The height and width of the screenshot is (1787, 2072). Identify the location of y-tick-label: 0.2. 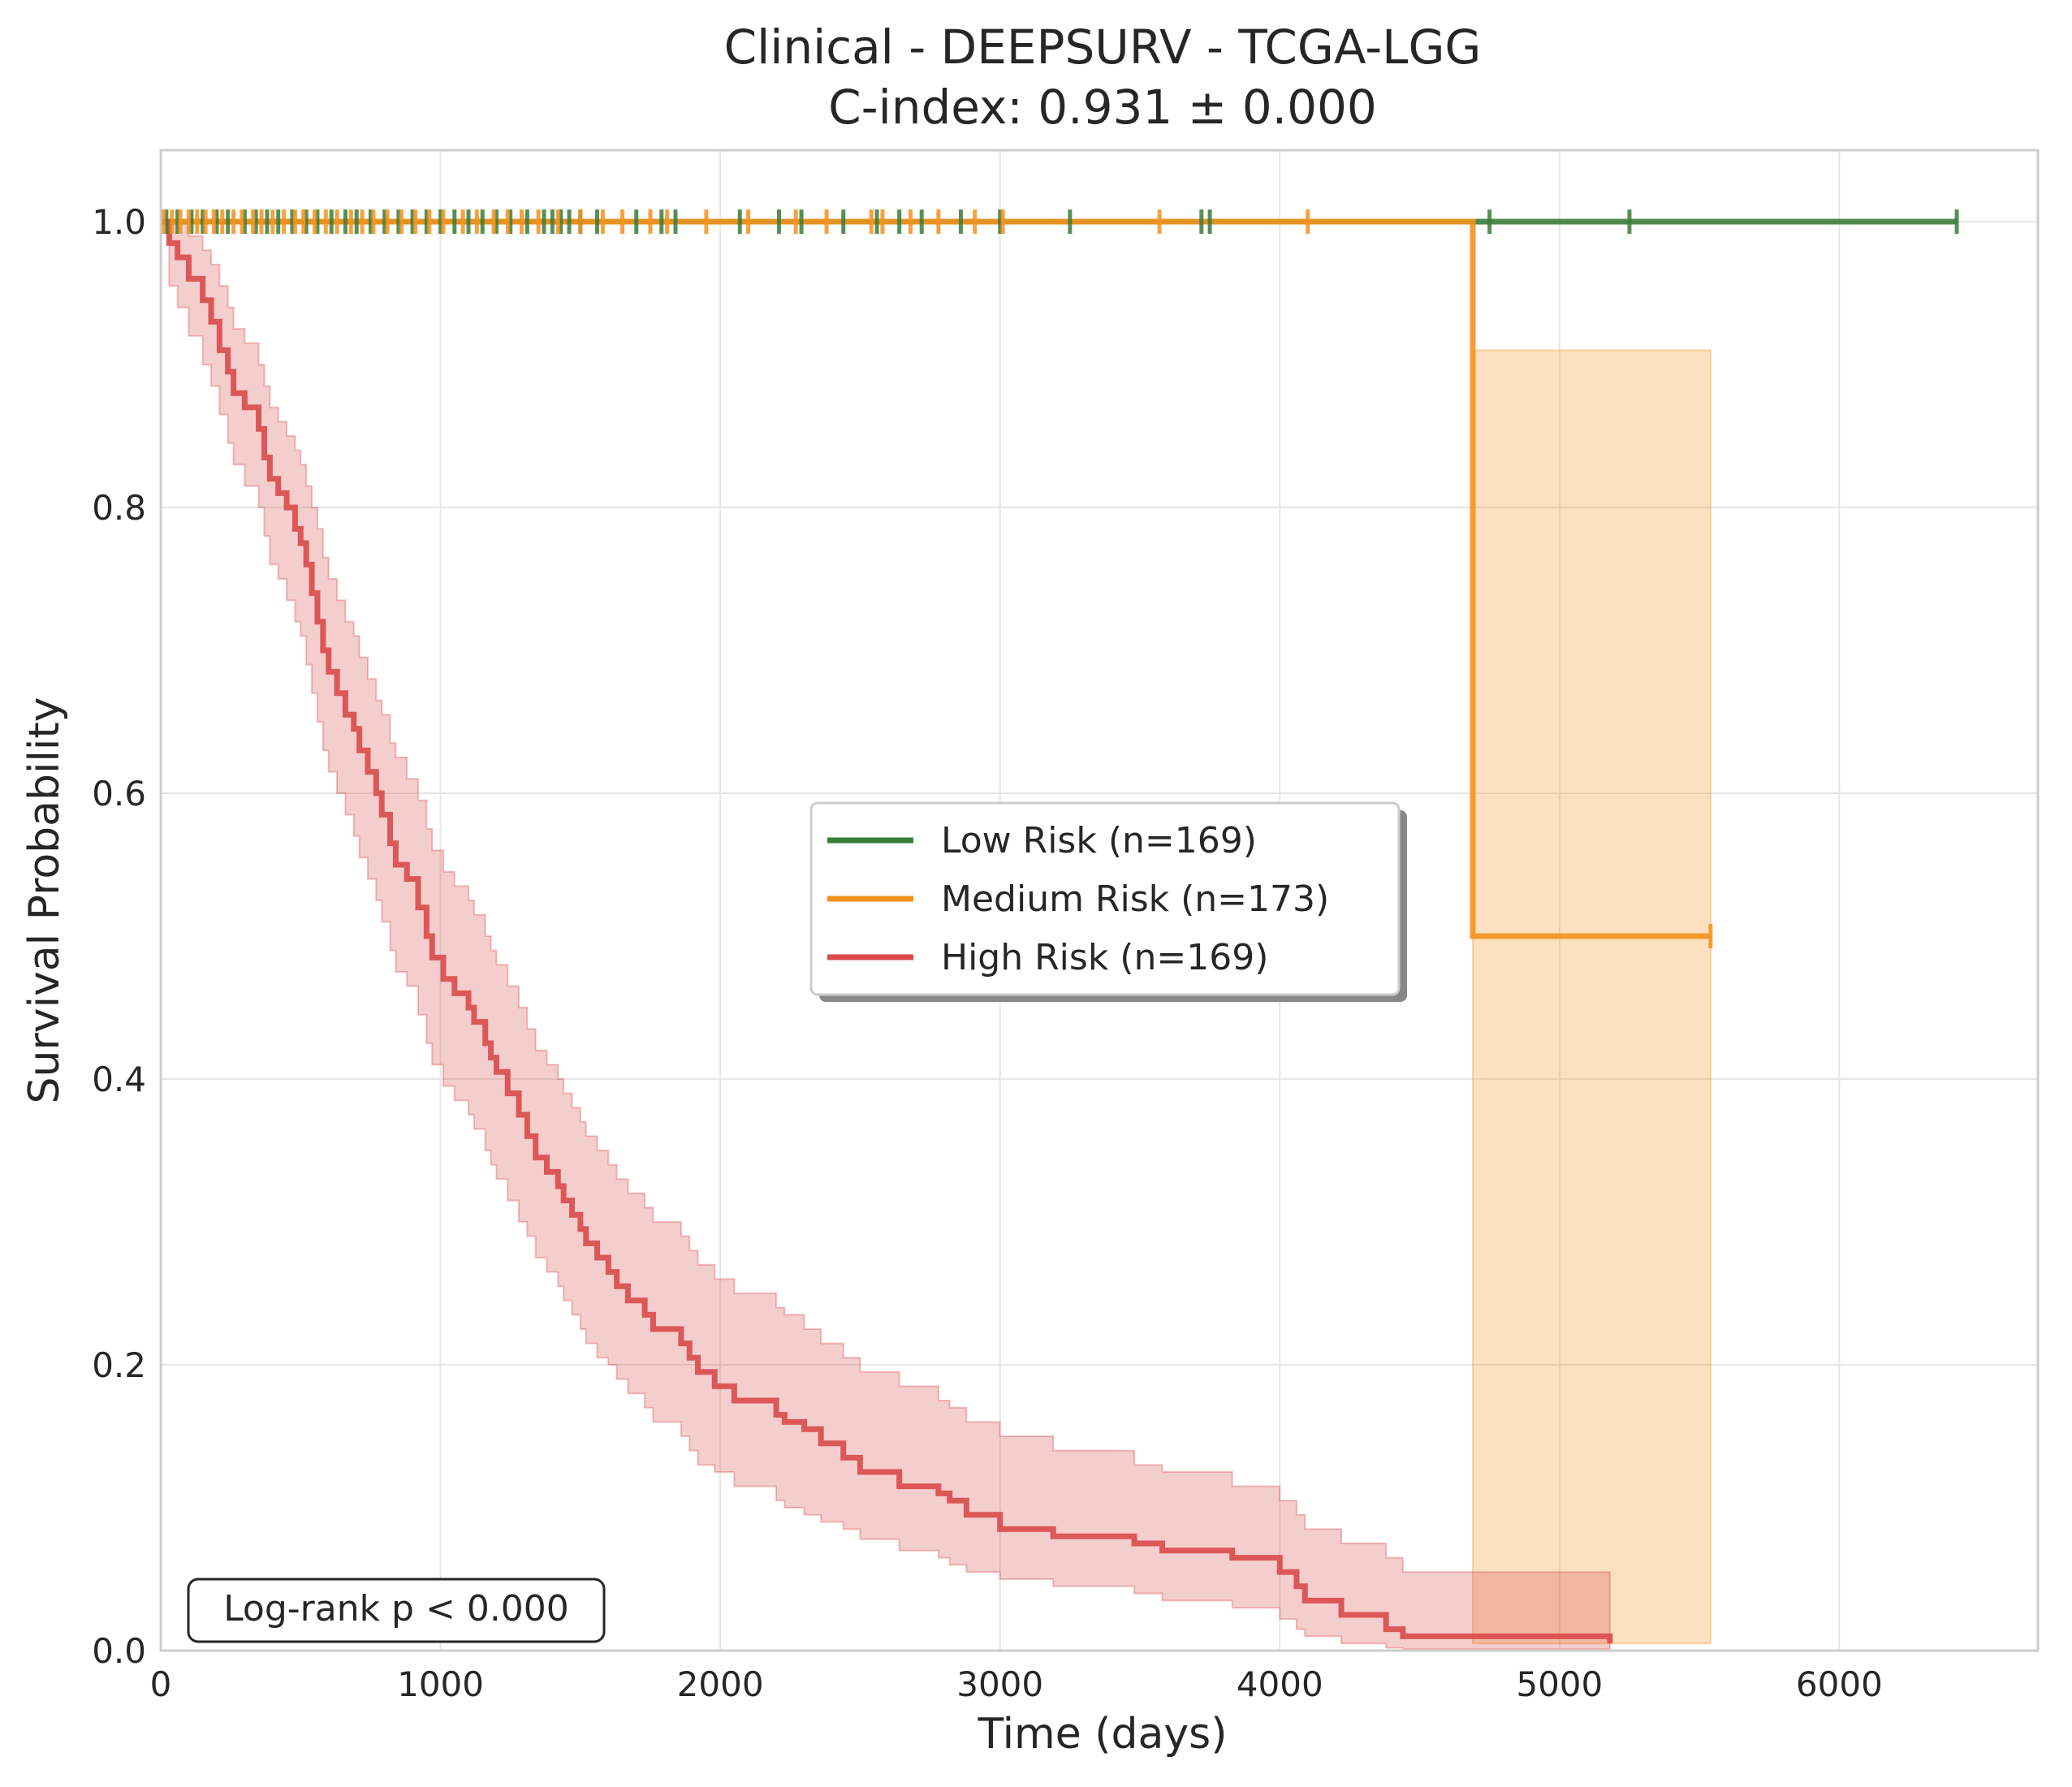
(119, 1365).